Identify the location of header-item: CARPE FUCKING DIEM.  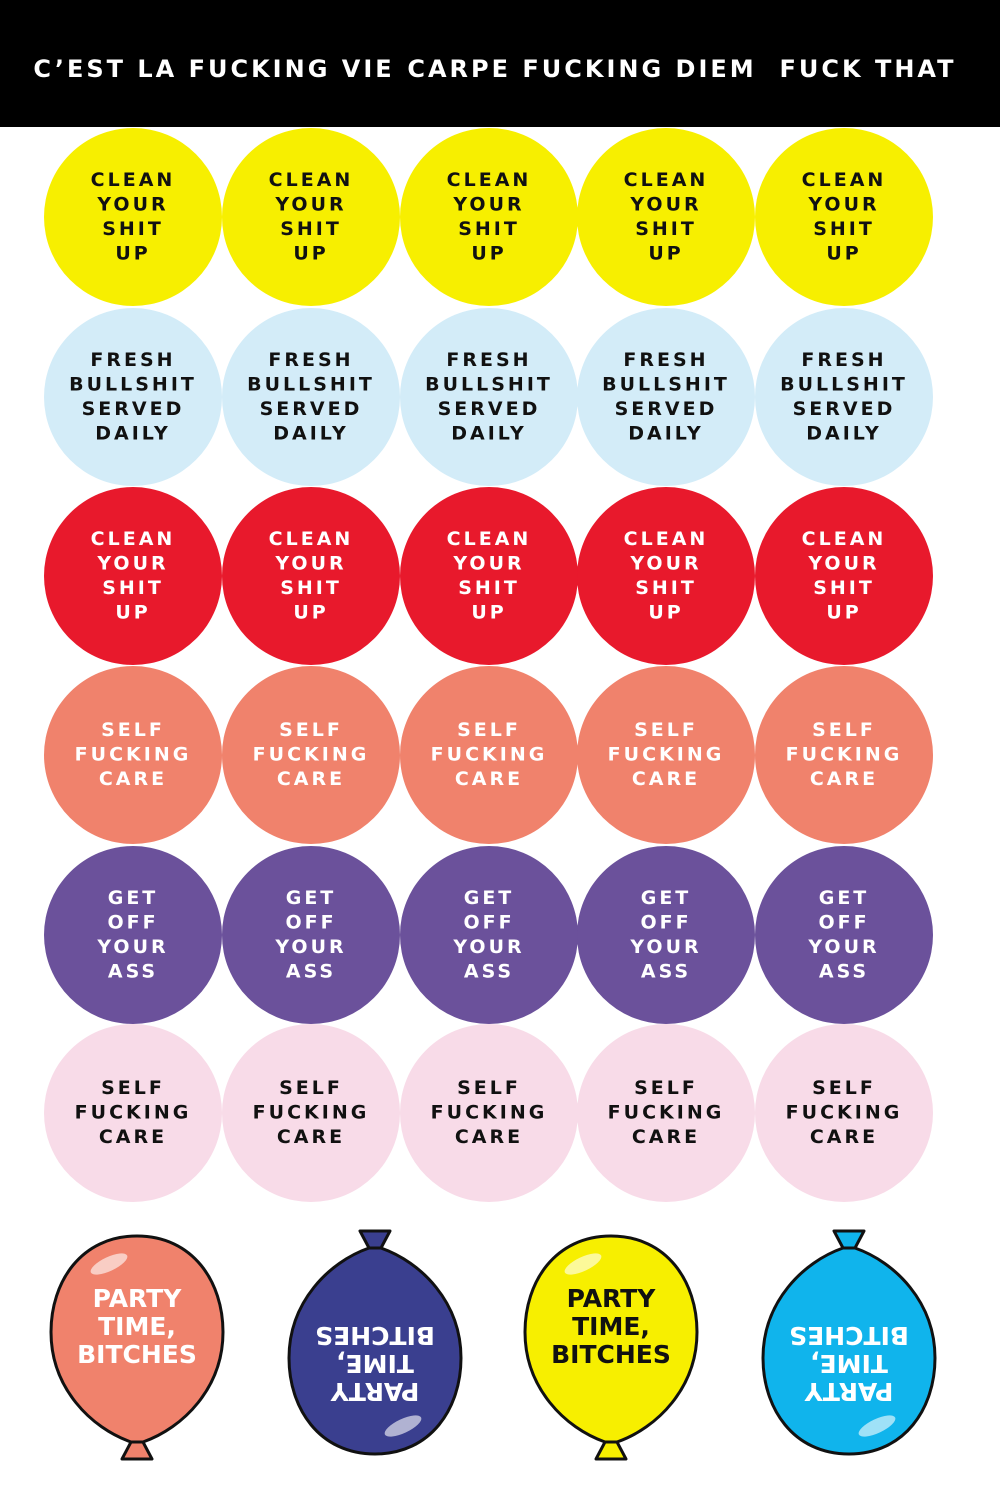
(581, 69).